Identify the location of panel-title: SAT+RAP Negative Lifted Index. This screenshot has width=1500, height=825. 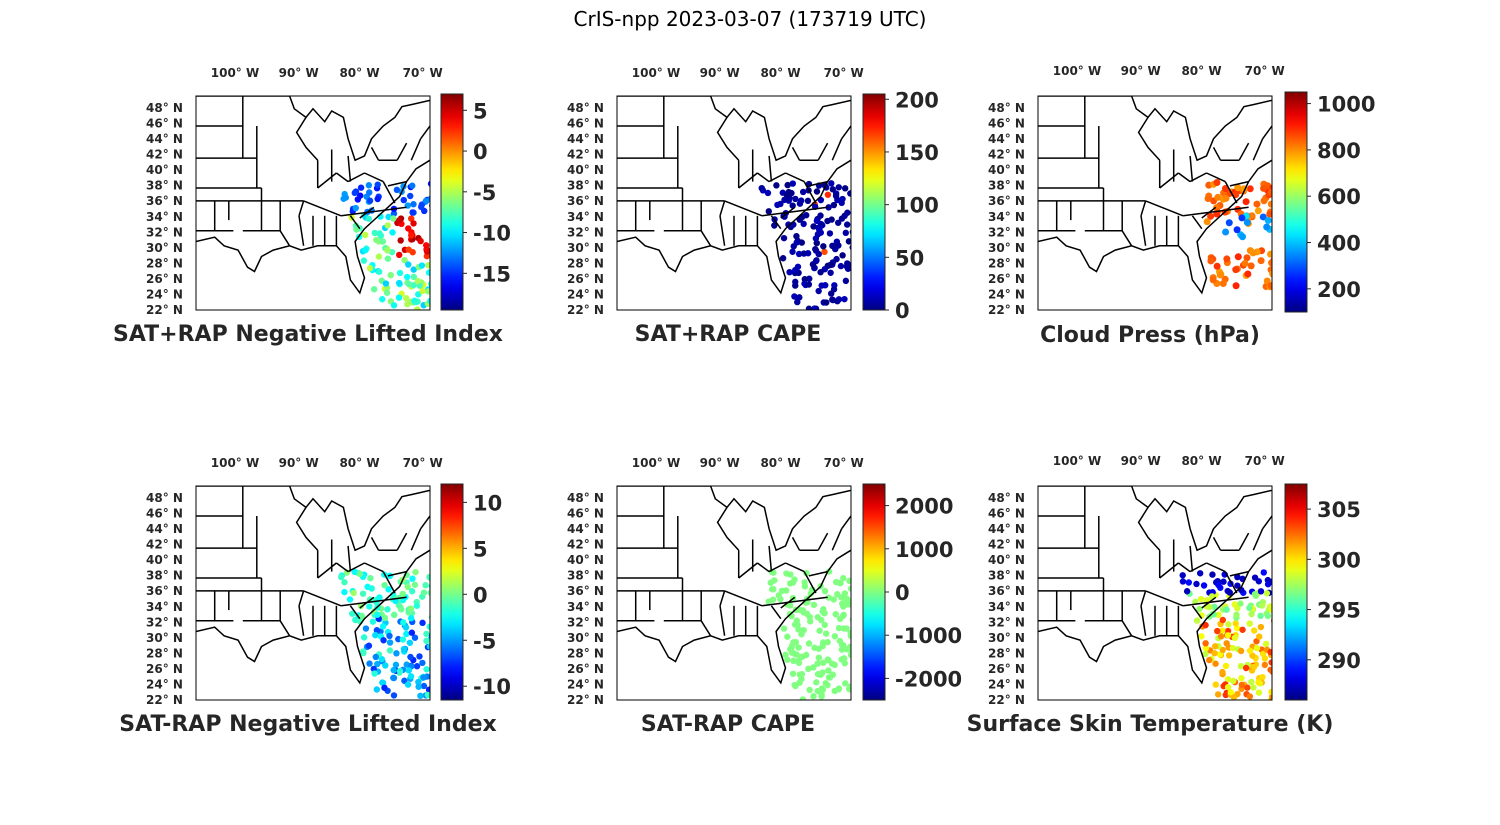
(308, 334).